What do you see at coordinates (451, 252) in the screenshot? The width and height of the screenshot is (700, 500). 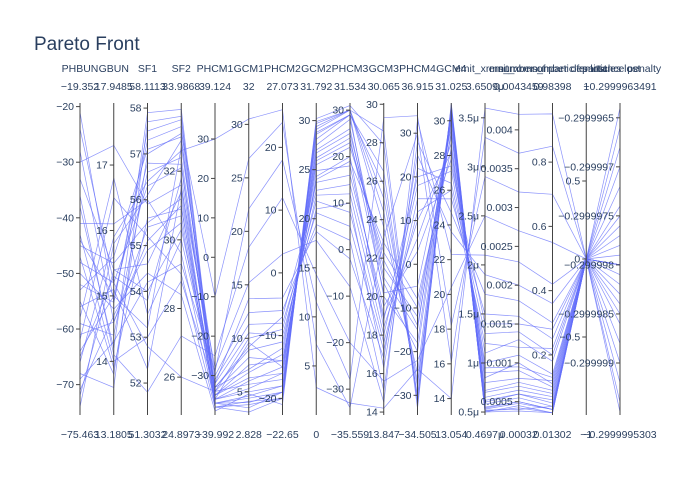 I see `axis-11: GCM4 31.025 13.054 14 16 18 20 22 24 26 28 30` at bounding box center [451, 252].